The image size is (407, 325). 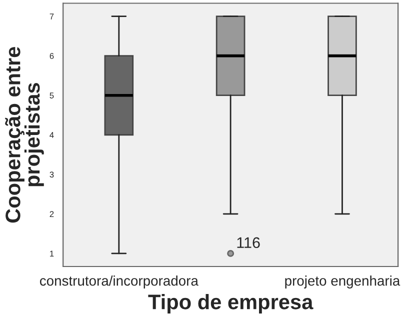 What do you see at coordinates (52, 17) in the screenshot?
I see `y-tick-label: 7` at bounding box center [52, 17].